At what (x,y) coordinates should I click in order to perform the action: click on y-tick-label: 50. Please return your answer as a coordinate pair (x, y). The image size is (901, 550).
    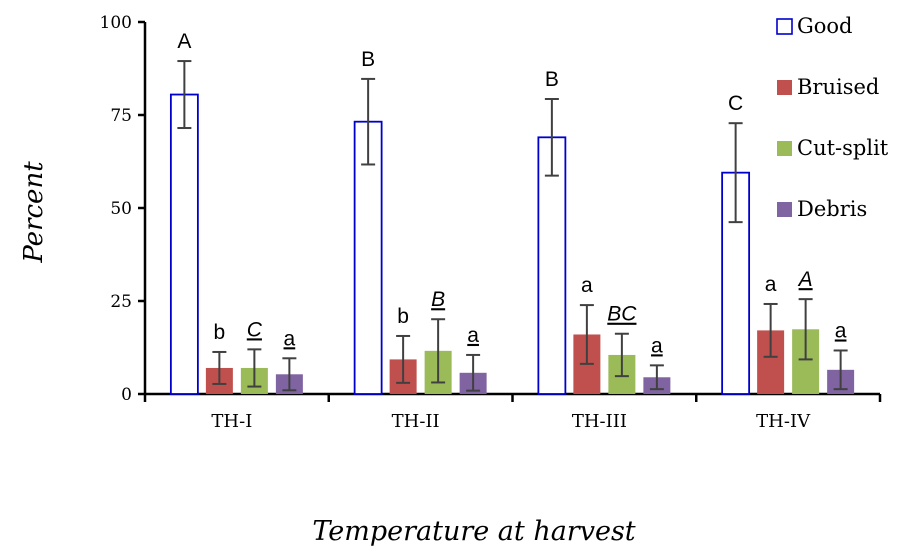
    Looking at the image, I should click on (121, 209).